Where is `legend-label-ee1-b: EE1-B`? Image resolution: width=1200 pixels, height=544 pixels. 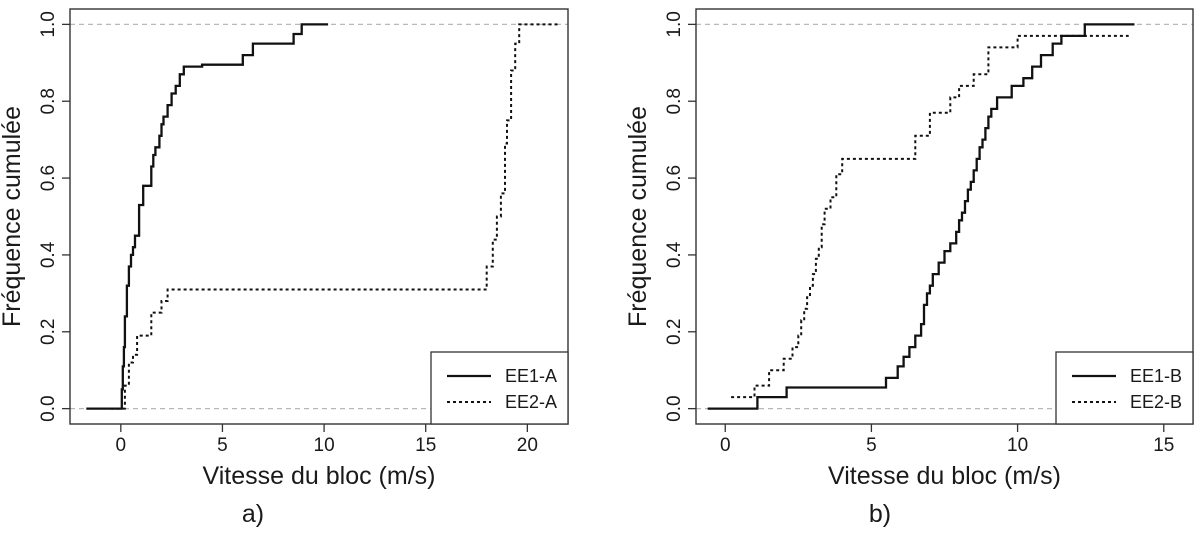
legend-label-ee1-b: EE1-B is located at coordinates (1156, 376).